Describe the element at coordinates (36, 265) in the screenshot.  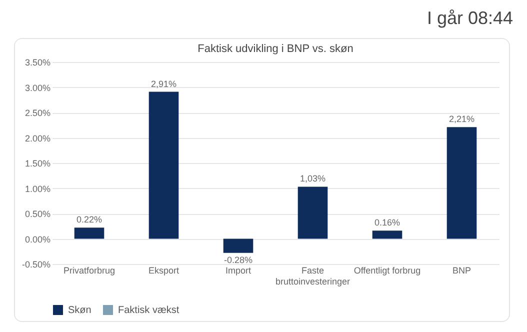
I see `y-tick-label: -0.50%` at that location.